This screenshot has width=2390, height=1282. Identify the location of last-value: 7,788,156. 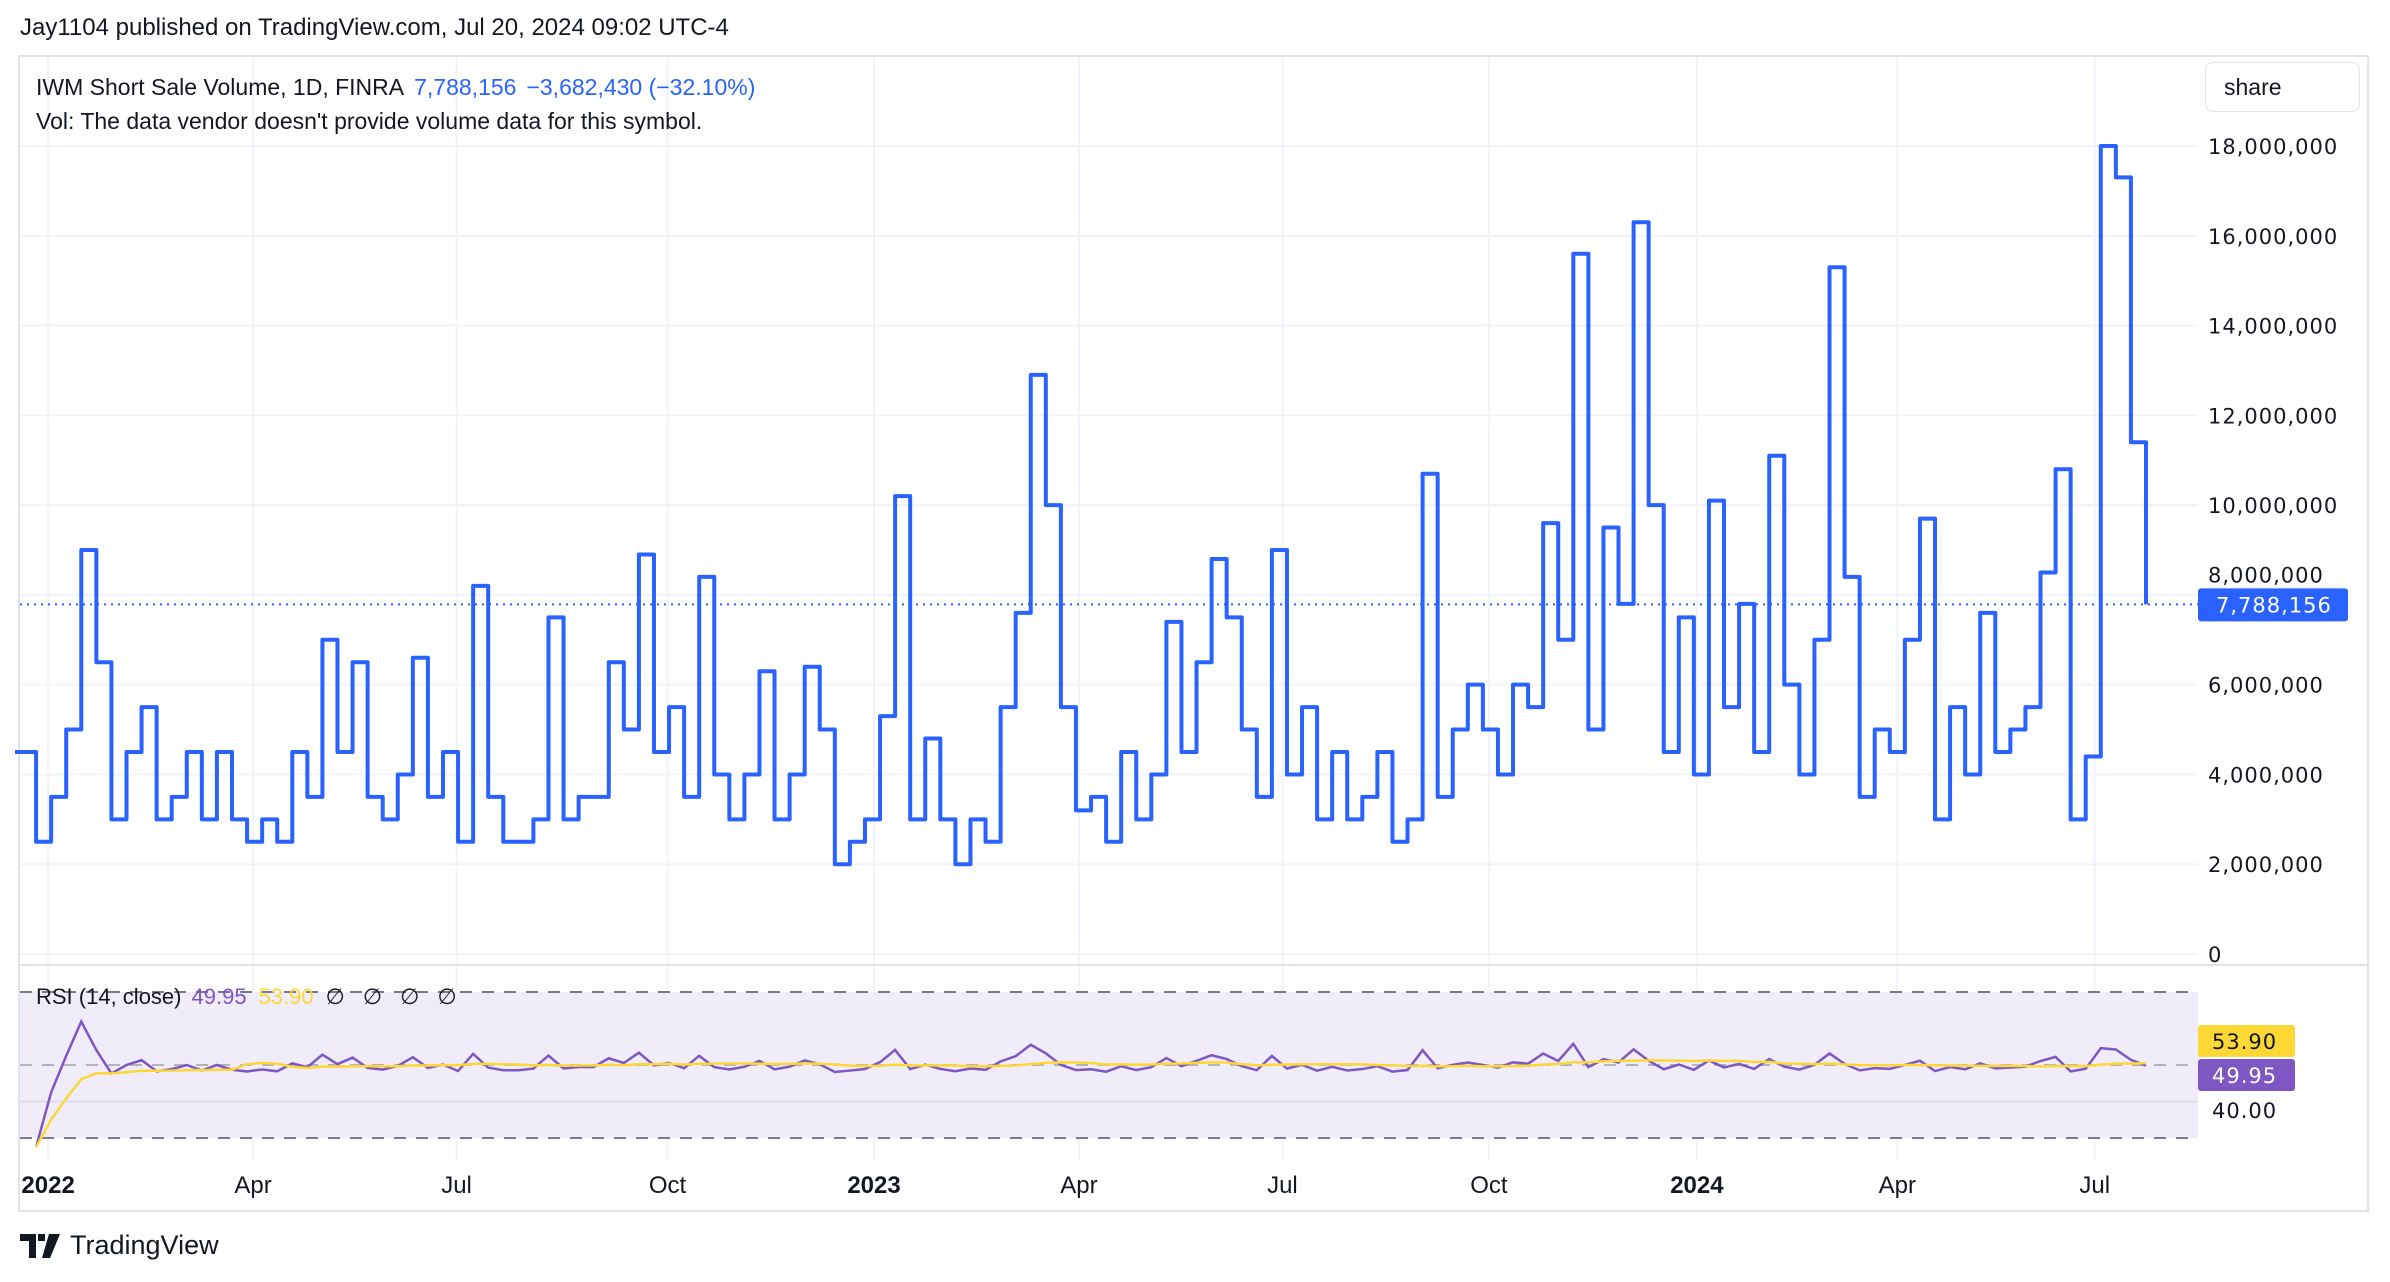
(465, 87).